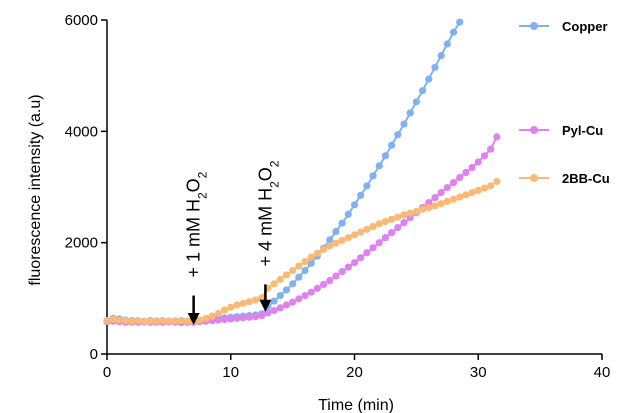 This screenshot has height=413, width=624. I want to click on annotation-text-part: + 1 mM H, so click(194, 238).